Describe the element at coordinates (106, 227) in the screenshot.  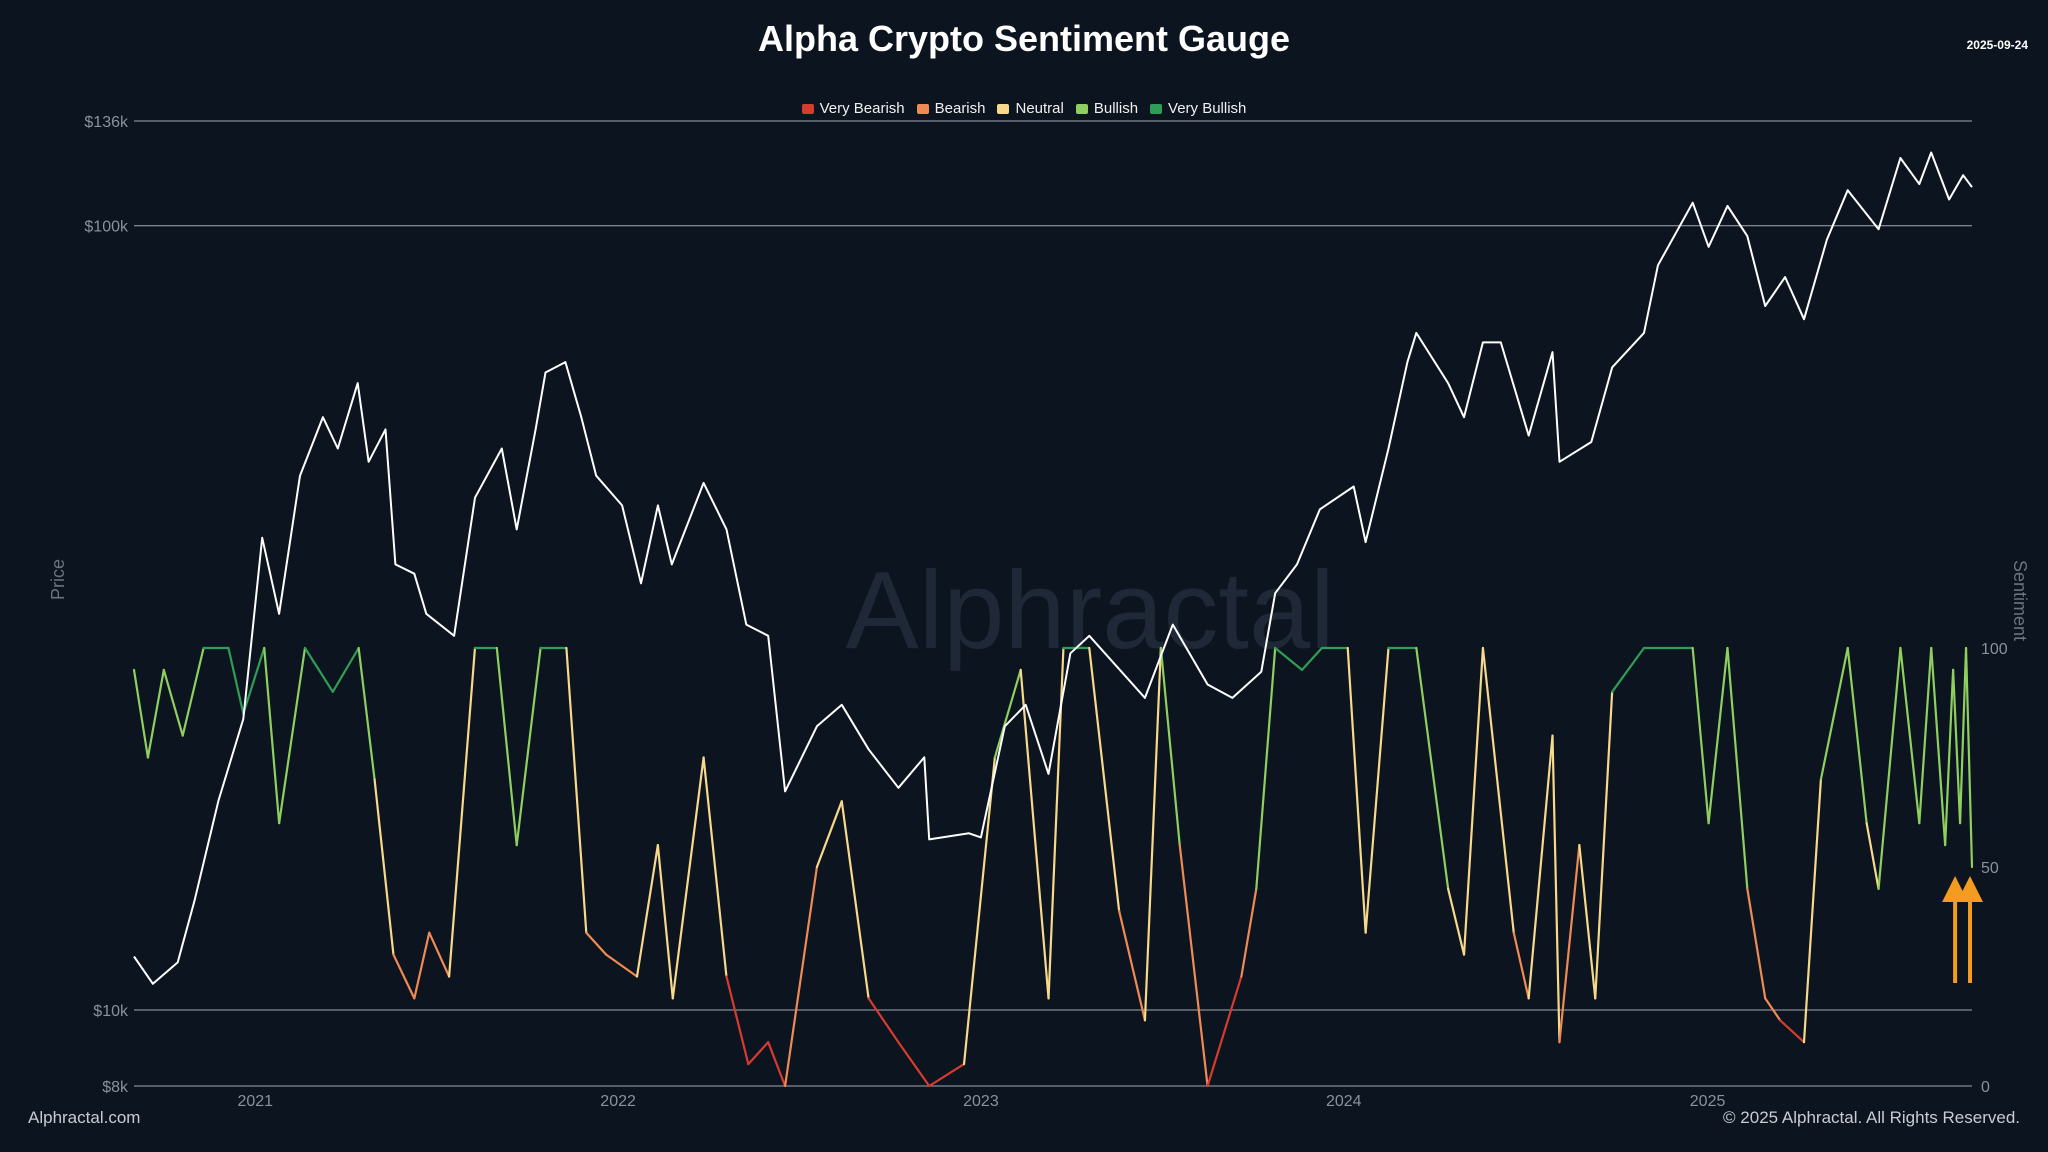
I see `y-left-tick-label: $100k` at that location.